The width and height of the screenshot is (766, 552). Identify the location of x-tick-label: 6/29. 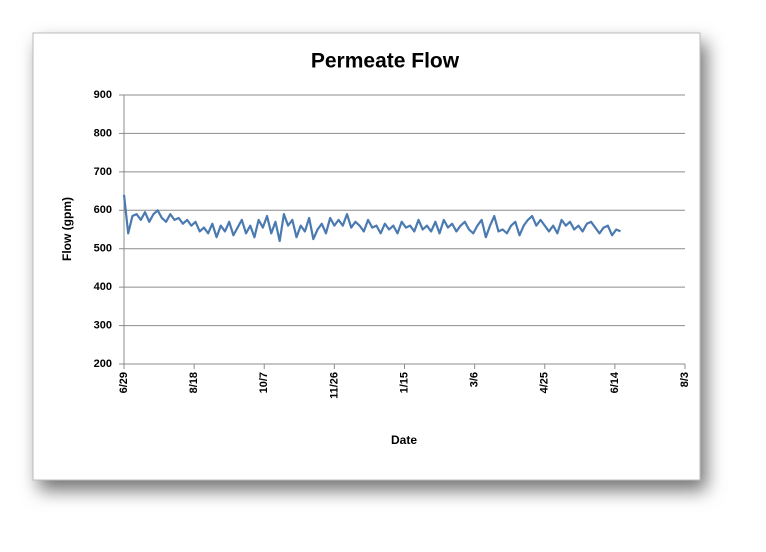
(124, 382).